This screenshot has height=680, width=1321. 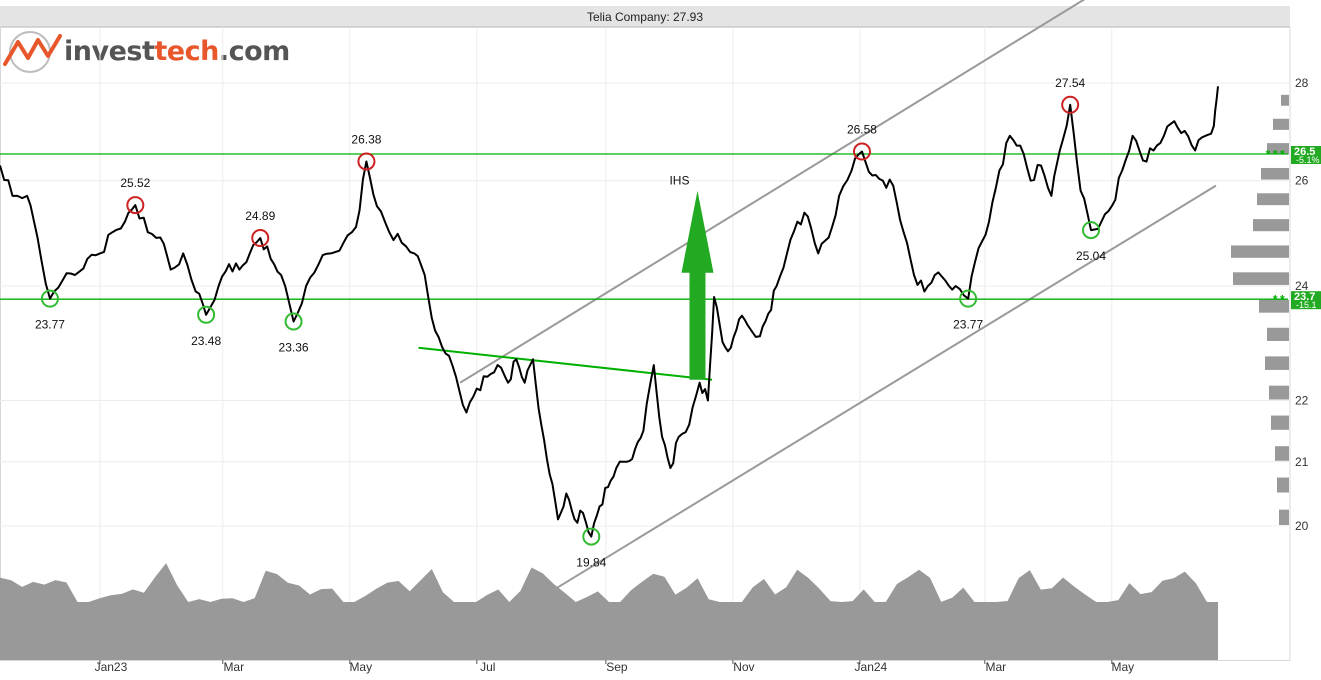 I want to click on chart-title-bar: Telia Company: 27.93, so click(x=645, y=16).